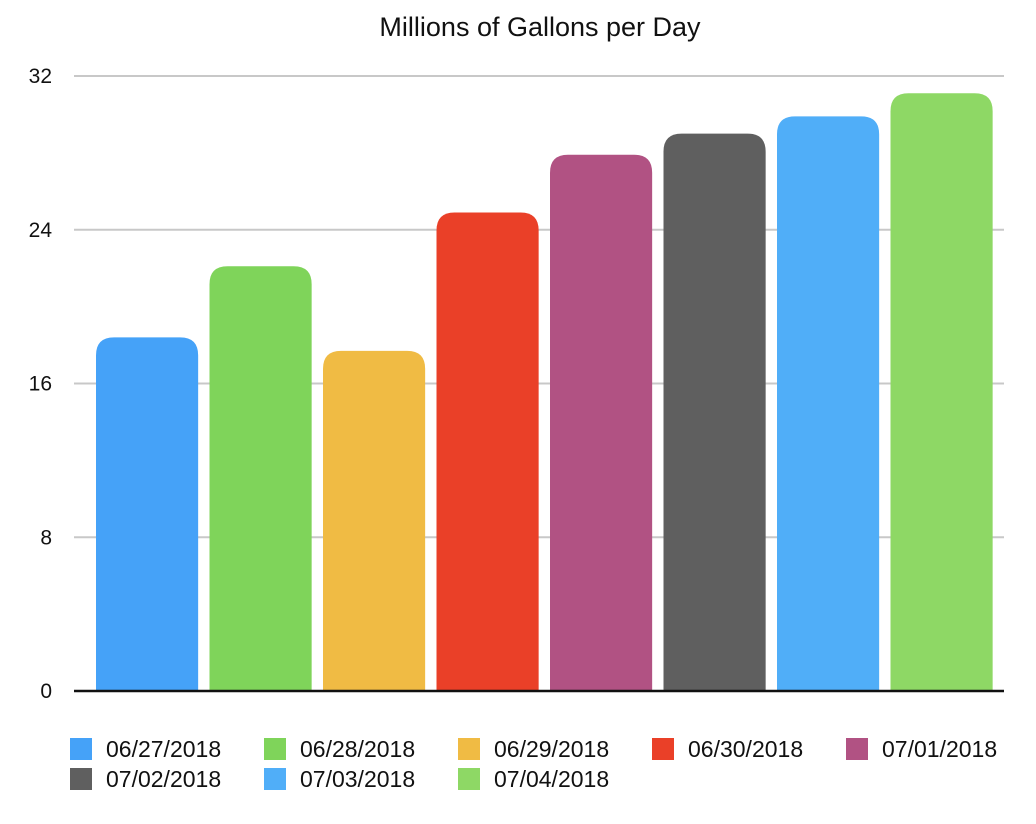 The height and width of the screenshot is (824, 1036). What do you see at coordinates (714, 412) in the screenshot?
I see `bar-07-02-2018` at bounding box center [714, 412].